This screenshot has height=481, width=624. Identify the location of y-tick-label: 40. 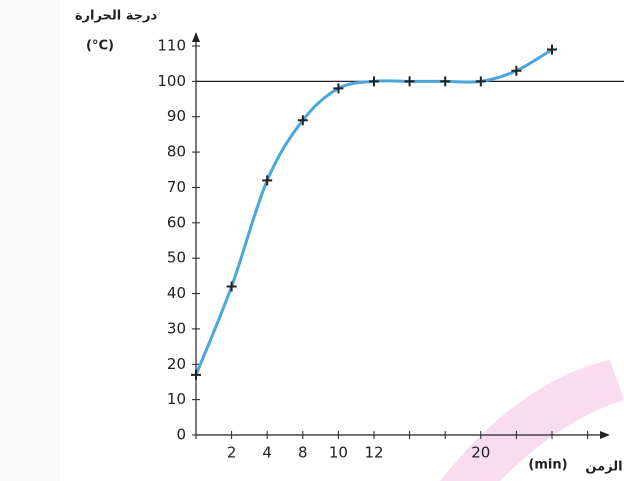
(176, 293).